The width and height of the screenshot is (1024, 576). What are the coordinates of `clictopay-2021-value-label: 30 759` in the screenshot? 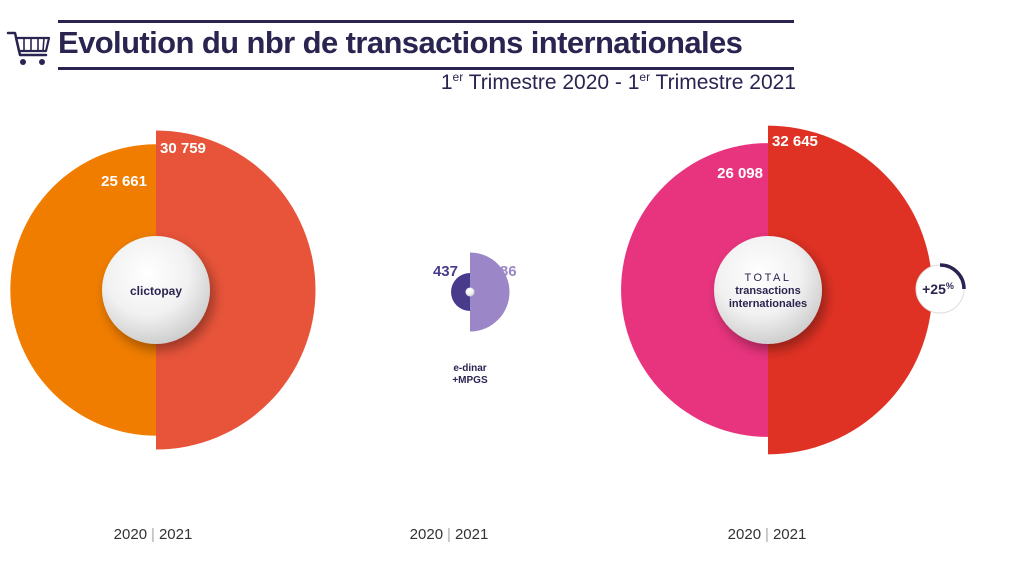 It's located at (183, 148).